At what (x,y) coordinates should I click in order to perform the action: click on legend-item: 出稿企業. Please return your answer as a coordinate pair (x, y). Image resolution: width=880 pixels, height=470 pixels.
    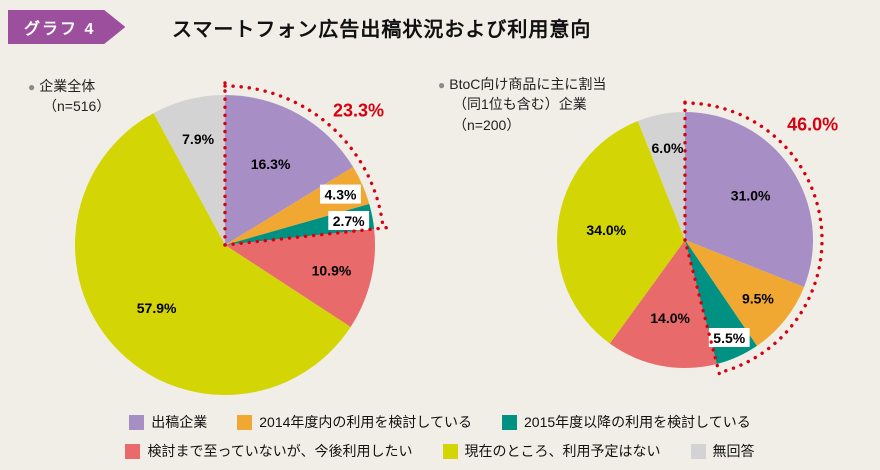
    Looking at the image, I should click on (168, 422).